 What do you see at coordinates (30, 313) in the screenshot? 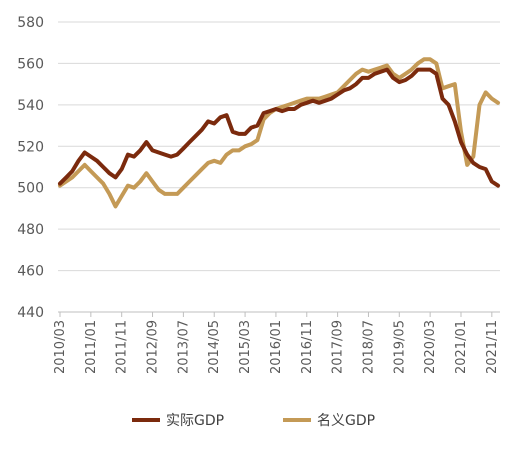
I see `y-tick-label: 440` at bounding box center [30, 313].